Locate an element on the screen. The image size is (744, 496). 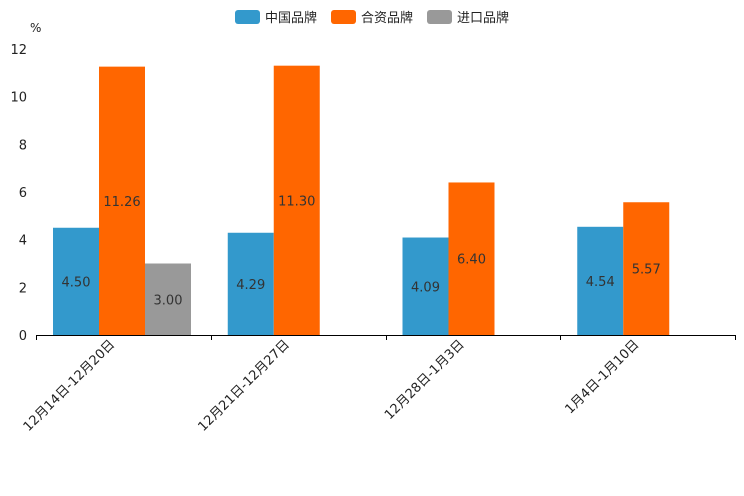
bar-value-label: 4.54 is located at coordinates (600, 282).